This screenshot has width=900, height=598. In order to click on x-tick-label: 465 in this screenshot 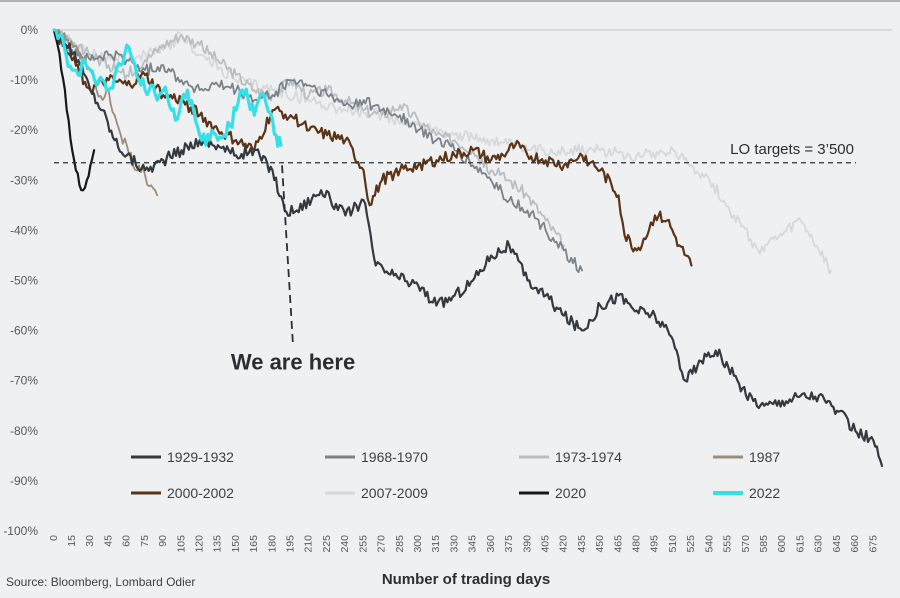, I will do `click(618, 544)`.